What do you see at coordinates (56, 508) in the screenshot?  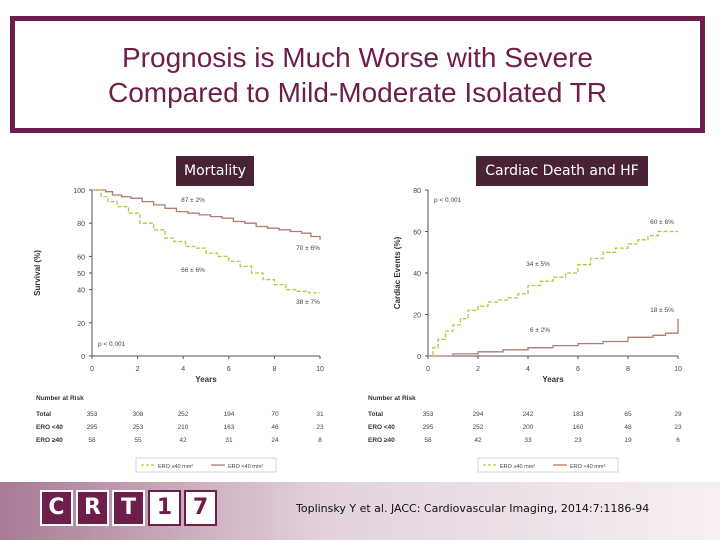 I see `logo-letter: C` at bounding box center [56, 508].